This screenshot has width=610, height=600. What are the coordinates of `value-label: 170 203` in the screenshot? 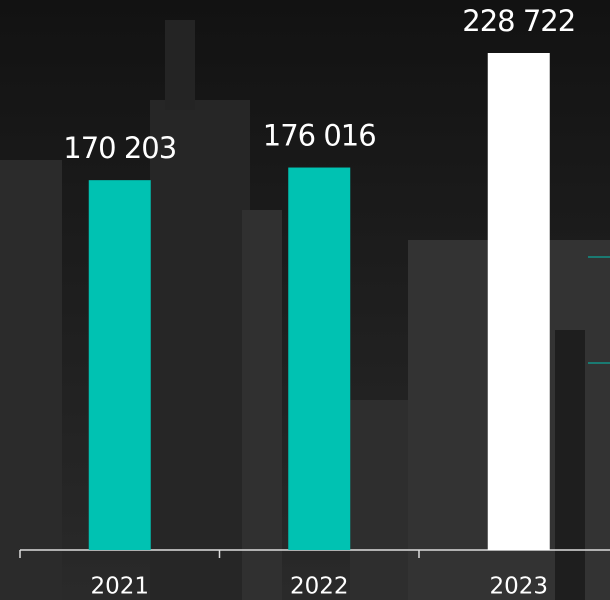 It's located at (119, 148).